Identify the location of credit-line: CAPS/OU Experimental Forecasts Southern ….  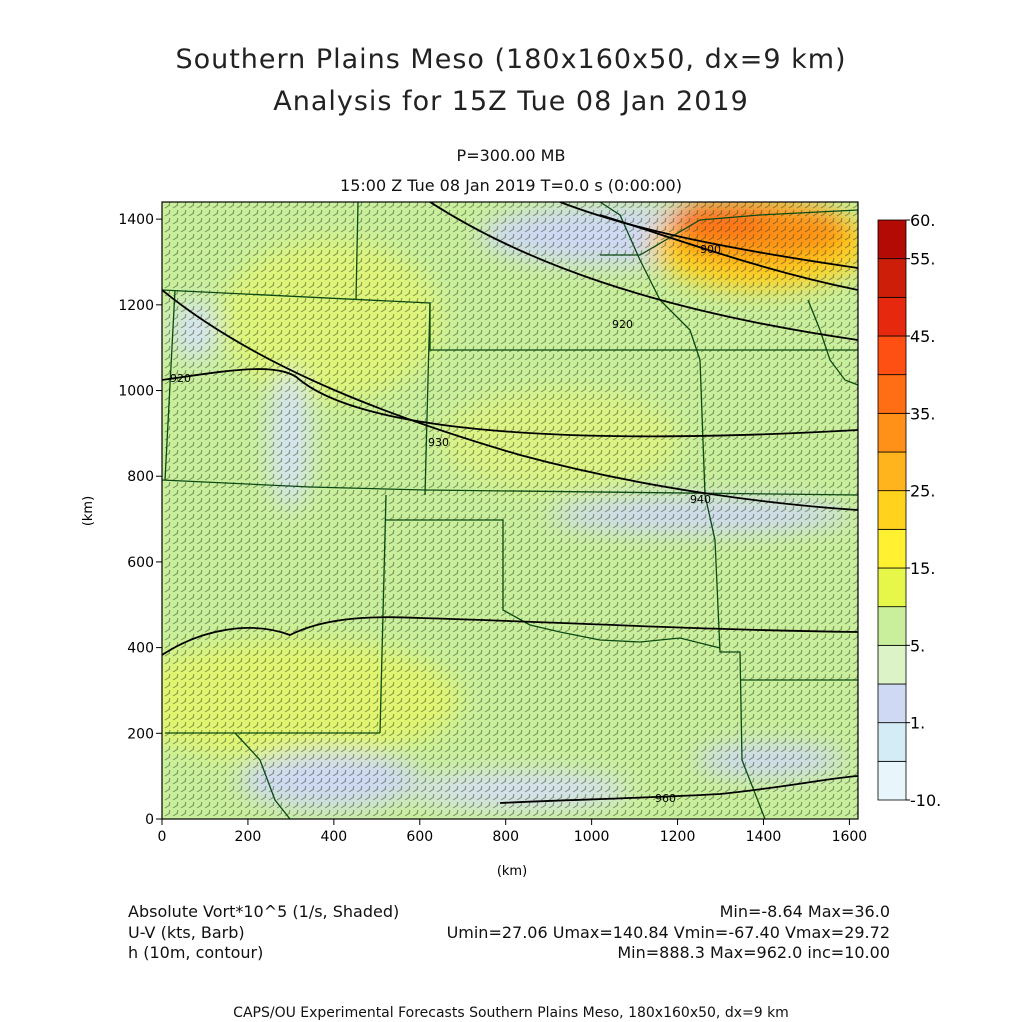
(511, 1013).